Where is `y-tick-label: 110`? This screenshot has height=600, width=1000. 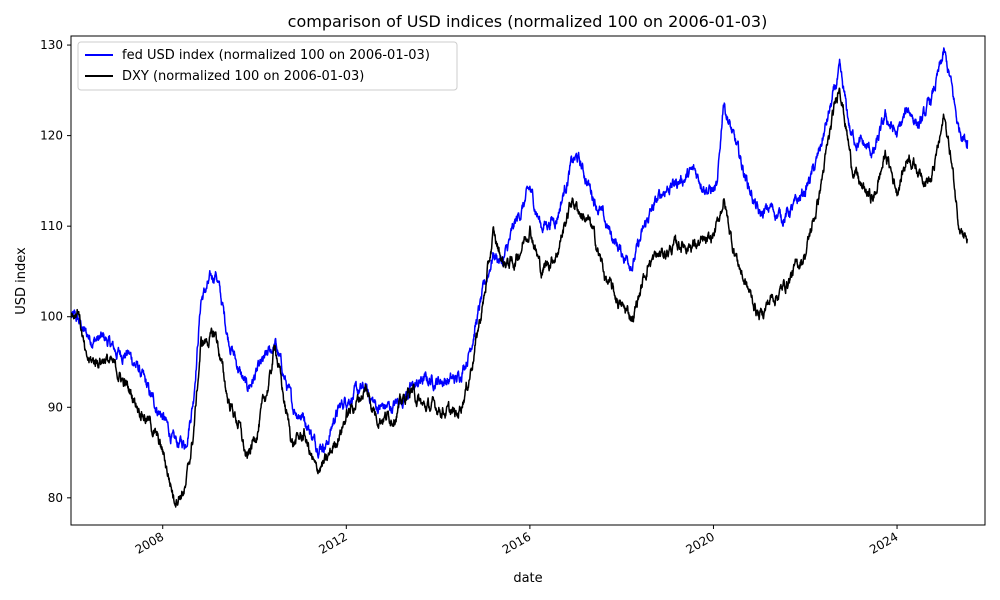
y-tick-label: 110 is located at coordinates (51, 226).